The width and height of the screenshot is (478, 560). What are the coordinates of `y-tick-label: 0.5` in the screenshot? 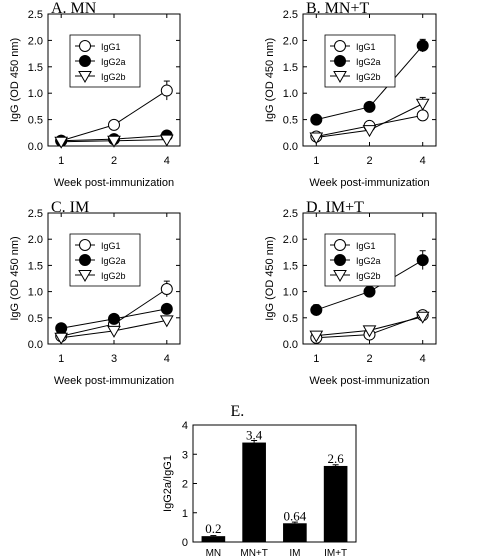 It's located at (290, 319).